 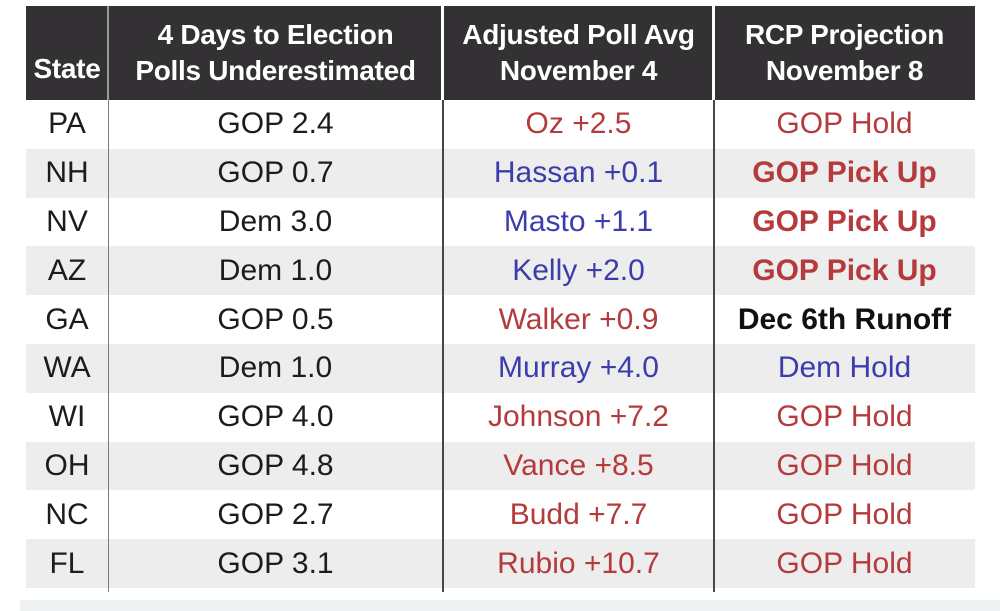 I want to click on header-poll-avg: Adjusted Poll Avg November 4, so click(x=578, y=53).